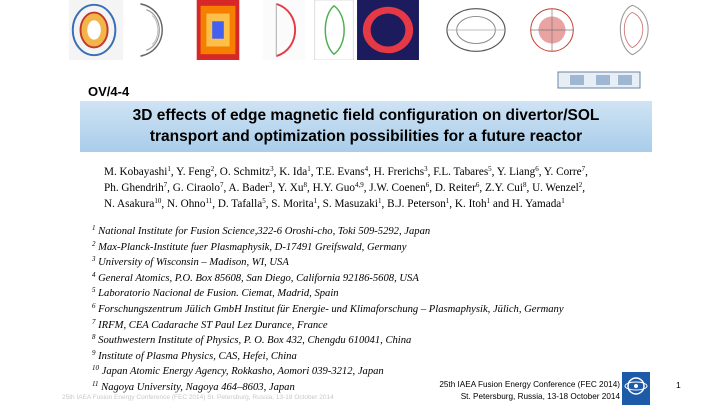 Image resolution: width=720 pixels, height=405 pixels. I want to click on affiliation-number: 5, so click(94, 290).